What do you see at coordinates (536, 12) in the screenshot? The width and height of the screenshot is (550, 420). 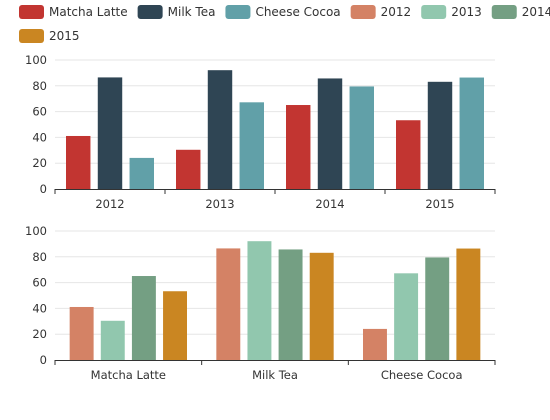 I see `legend-label-2014: 2014` at bounding box center [536, 12].